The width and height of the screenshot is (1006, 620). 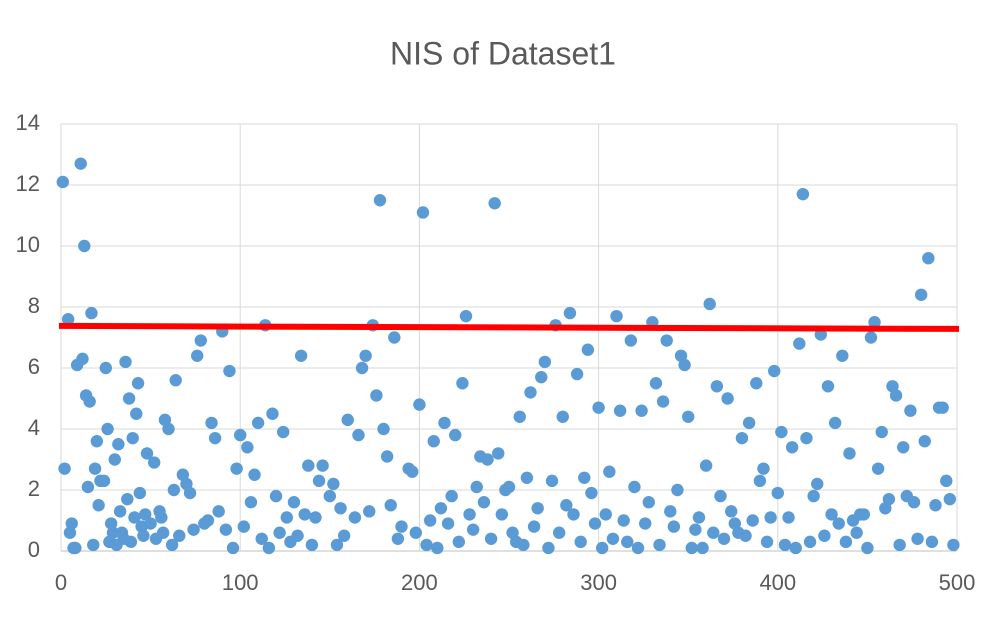 I want to click on y-tick-label: 10, so click(x=28, y=244).